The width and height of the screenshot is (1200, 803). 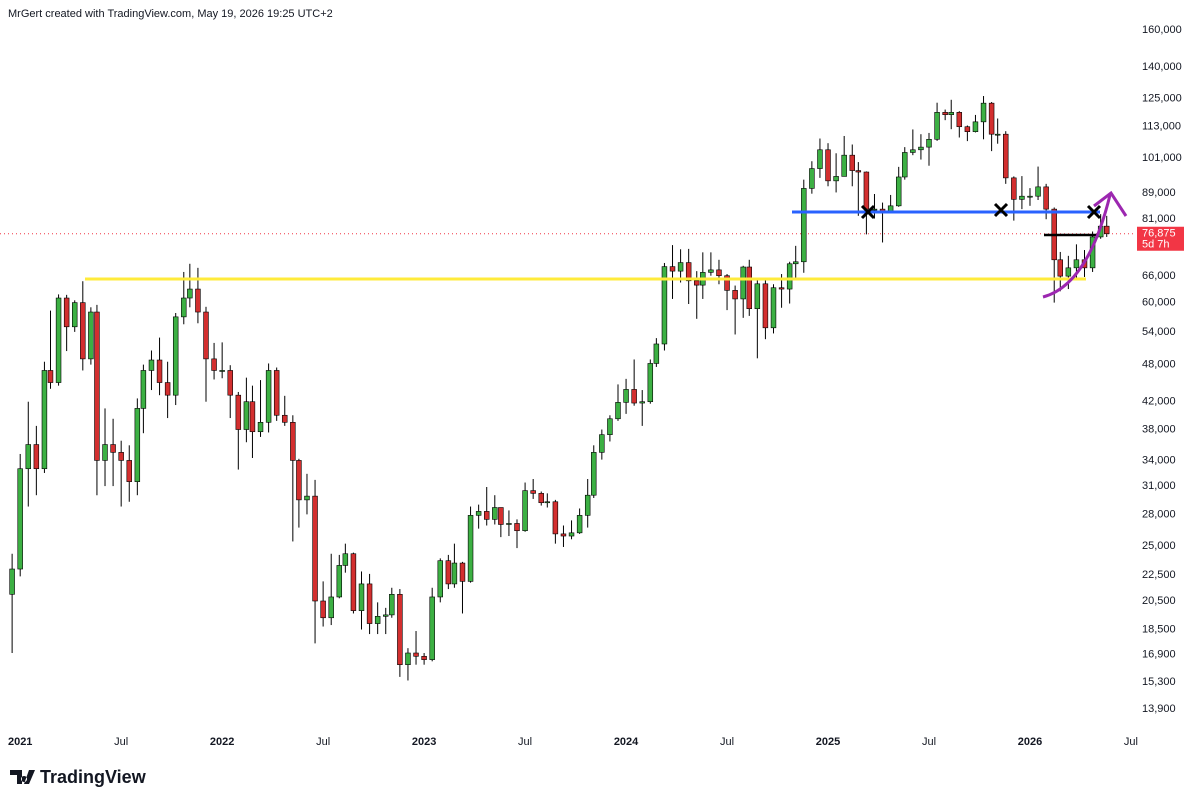 I want to click on drawings, so click(x=606, y=244).